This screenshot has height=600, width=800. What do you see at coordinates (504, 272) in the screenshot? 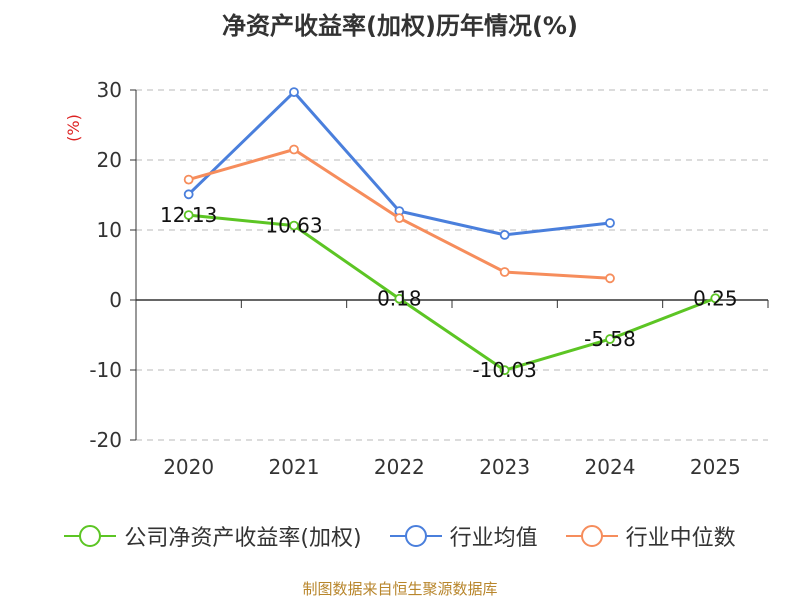
I see `data-point-s2-2023` at bounding box center [504, 272].